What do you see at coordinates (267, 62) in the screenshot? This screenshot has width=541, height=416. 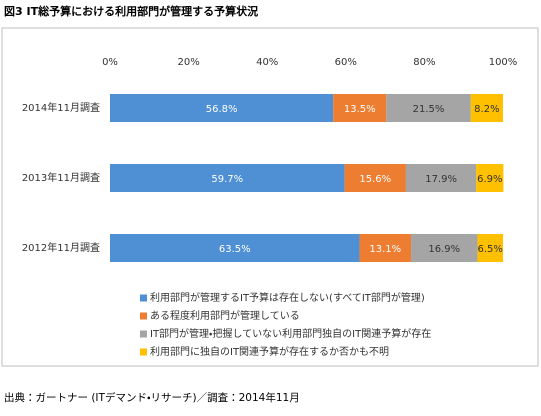 I see `x-tick-label: 40%` at bounding box center [267, 62].